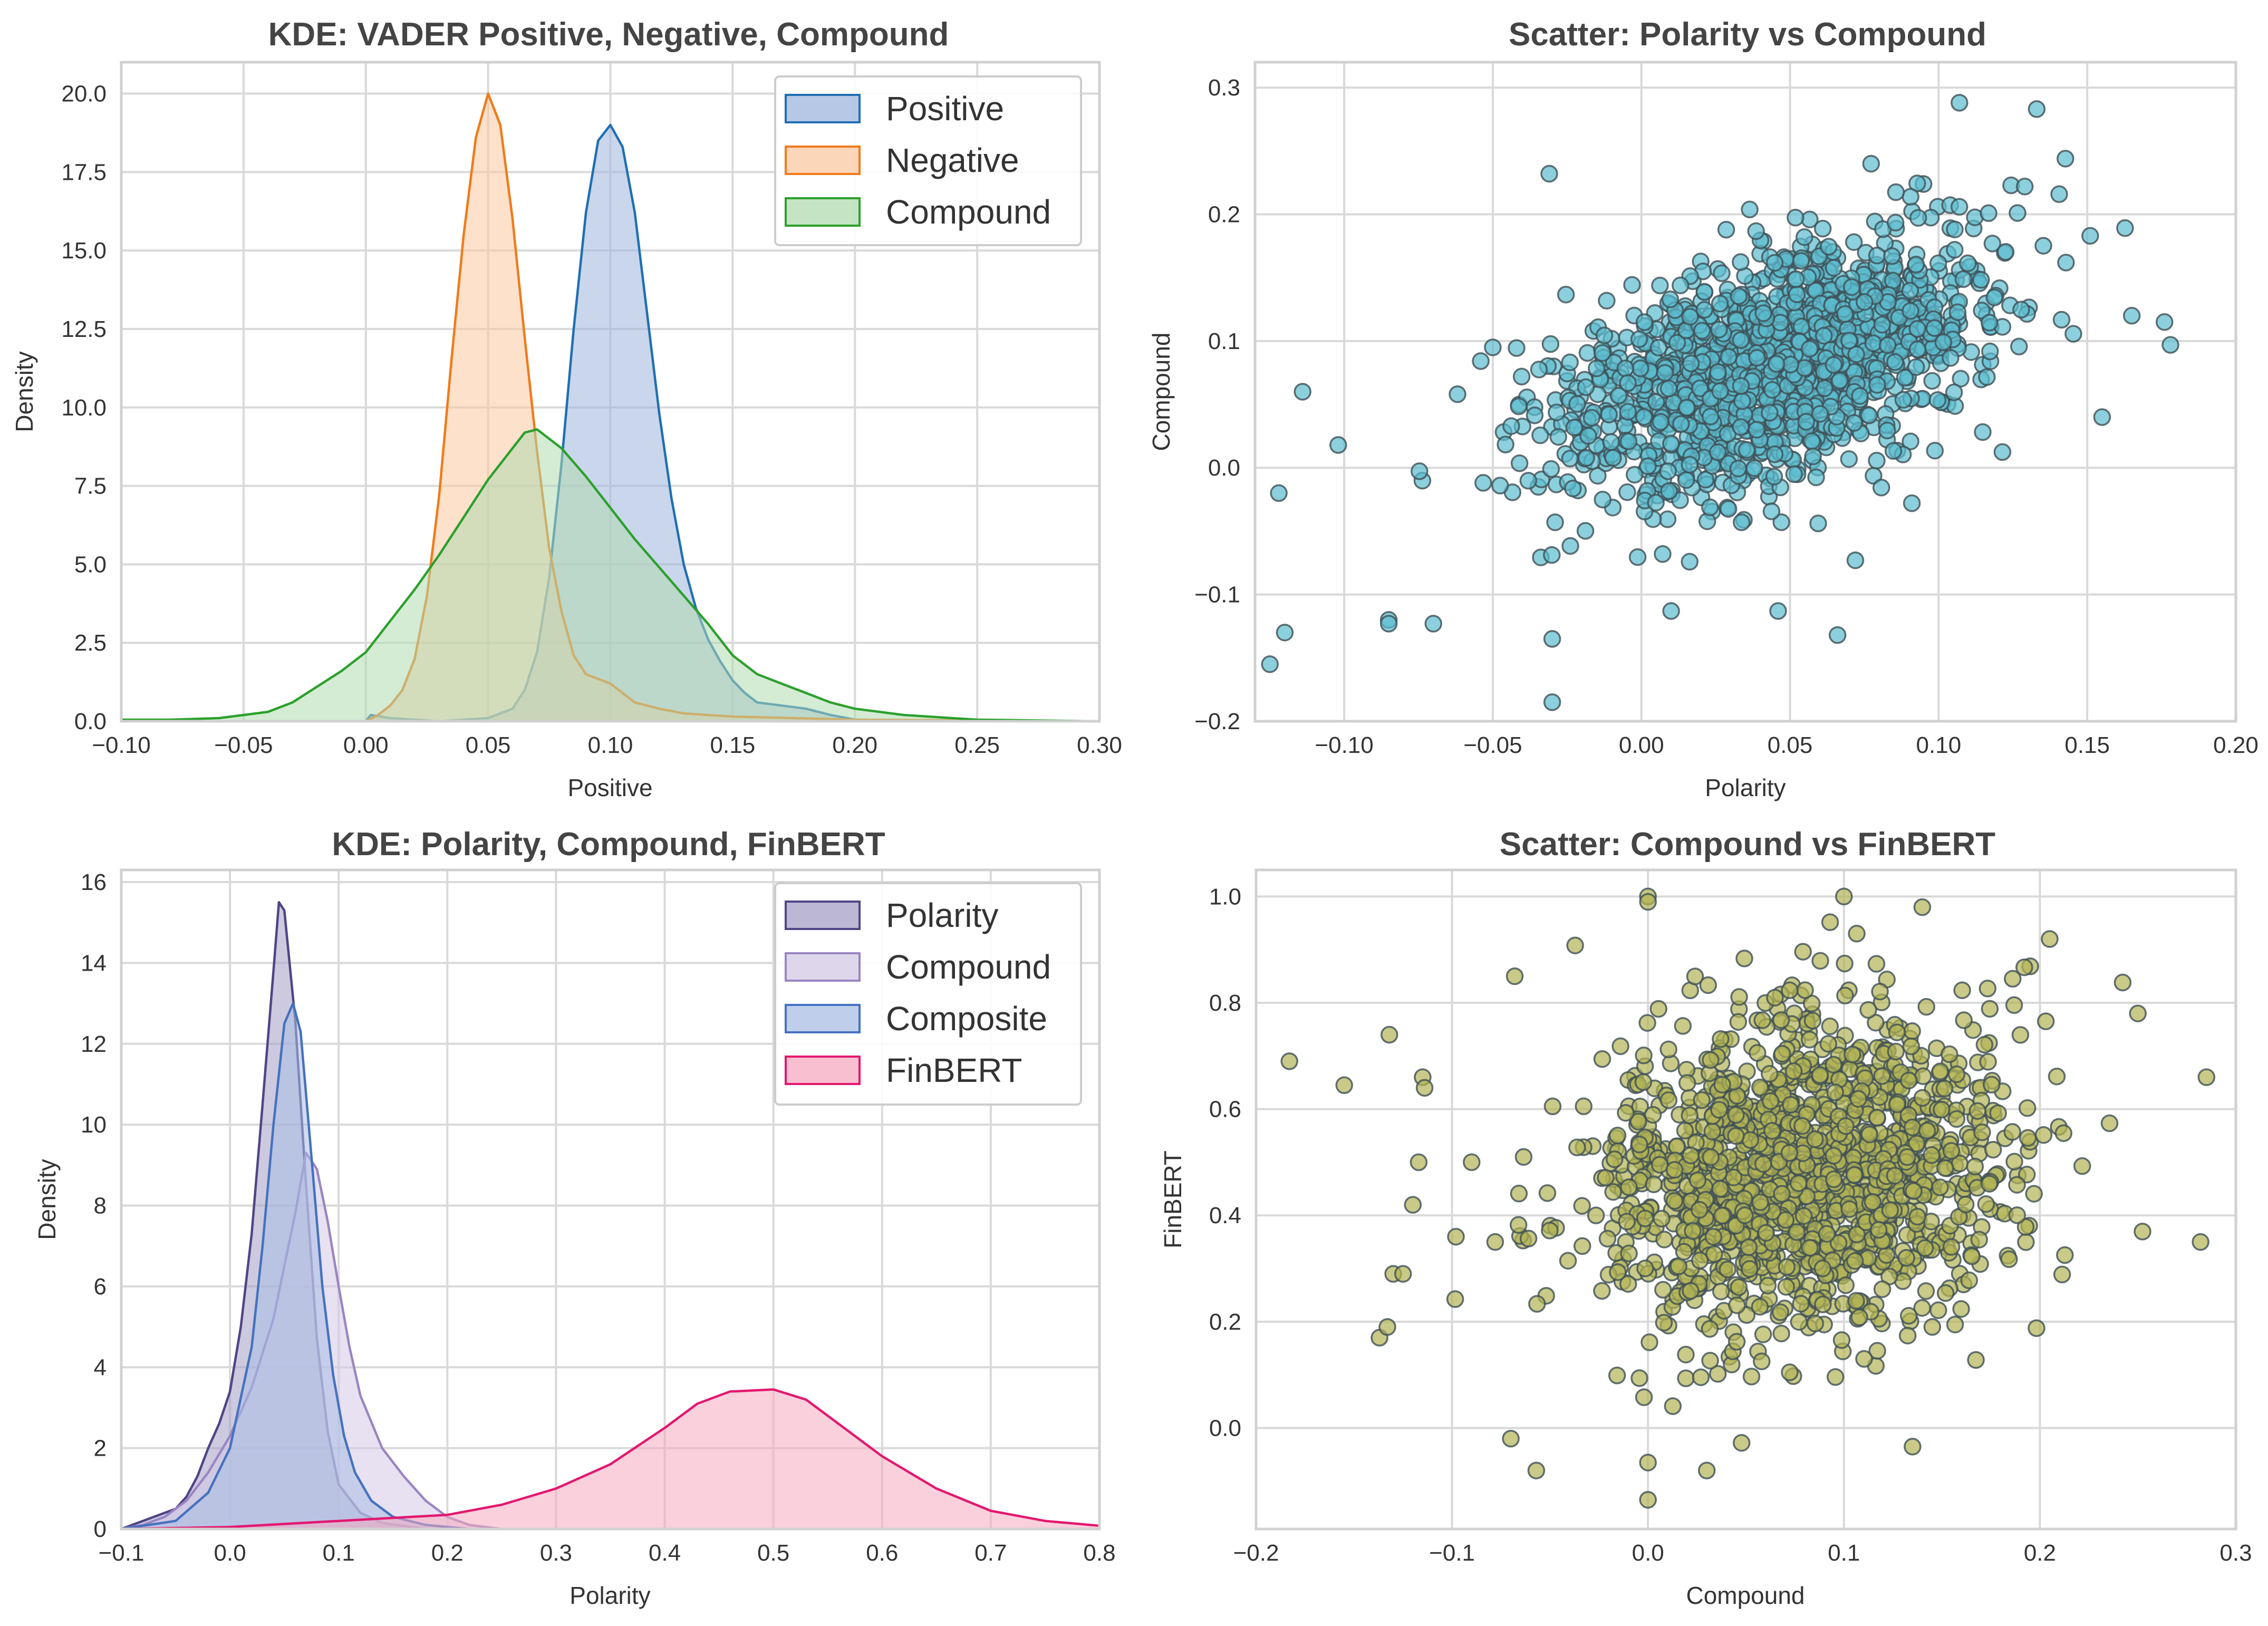  Describe the element at coordinates (2040, 1553) in the screenshot. I see `x-tick-label: 0.2` at that location.